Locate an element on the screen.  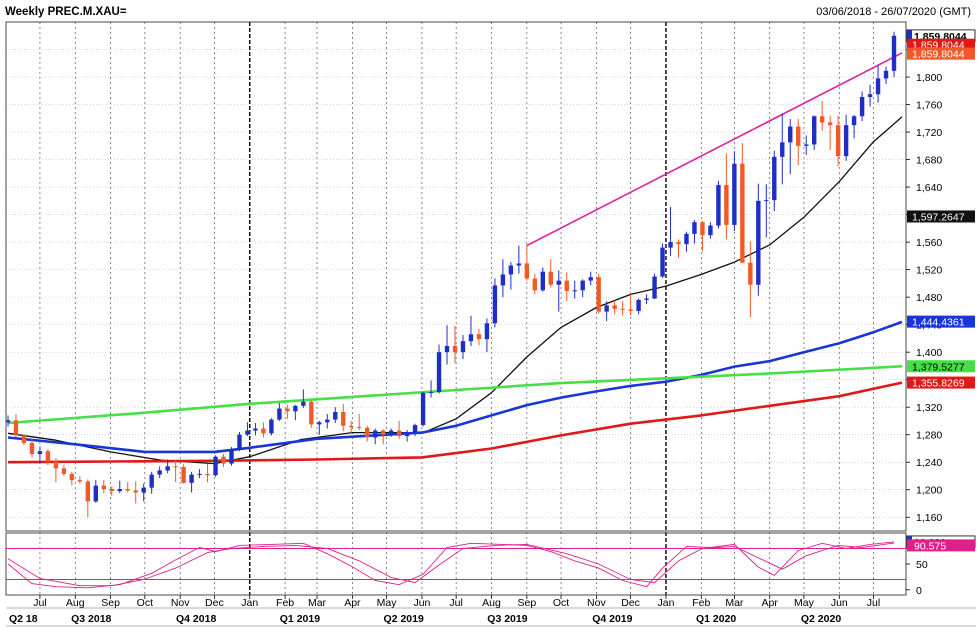
month-label: Feb is located at coordinates (285, 603).